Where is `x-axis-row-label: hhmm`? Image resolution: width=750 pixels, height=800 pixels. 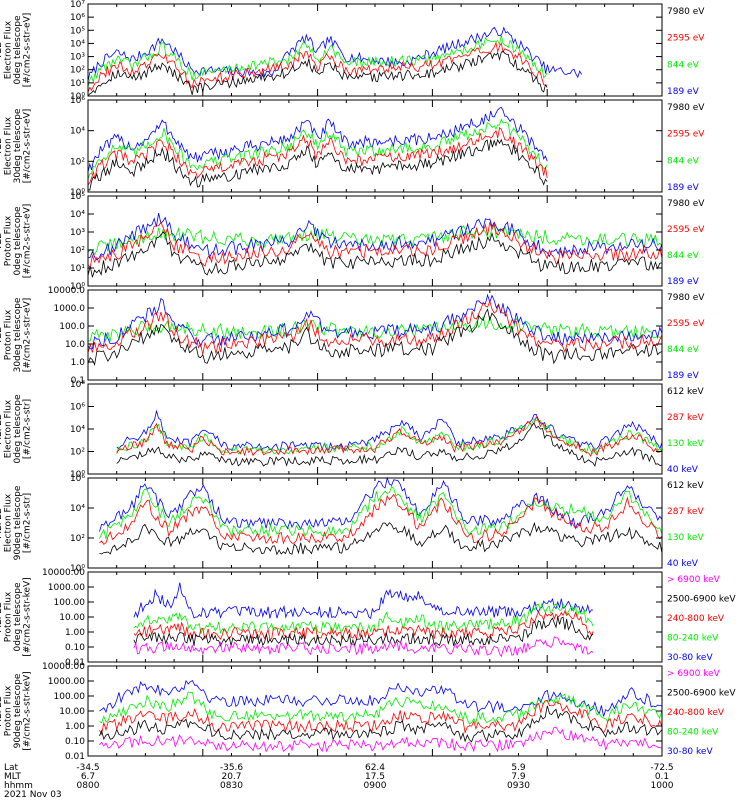
x-axis-row-label: hhmm is located at coordinates (18, 786).